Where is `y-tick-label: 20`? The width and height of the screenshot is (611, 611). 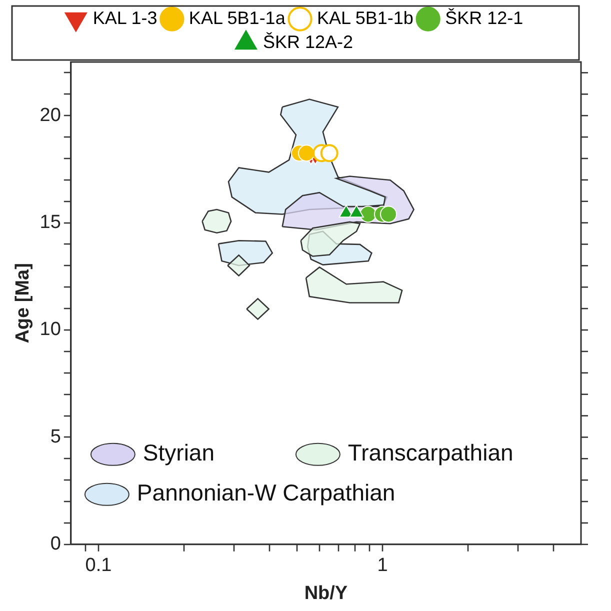 y-tick-label: 20 is located at coordinates (50, 115).